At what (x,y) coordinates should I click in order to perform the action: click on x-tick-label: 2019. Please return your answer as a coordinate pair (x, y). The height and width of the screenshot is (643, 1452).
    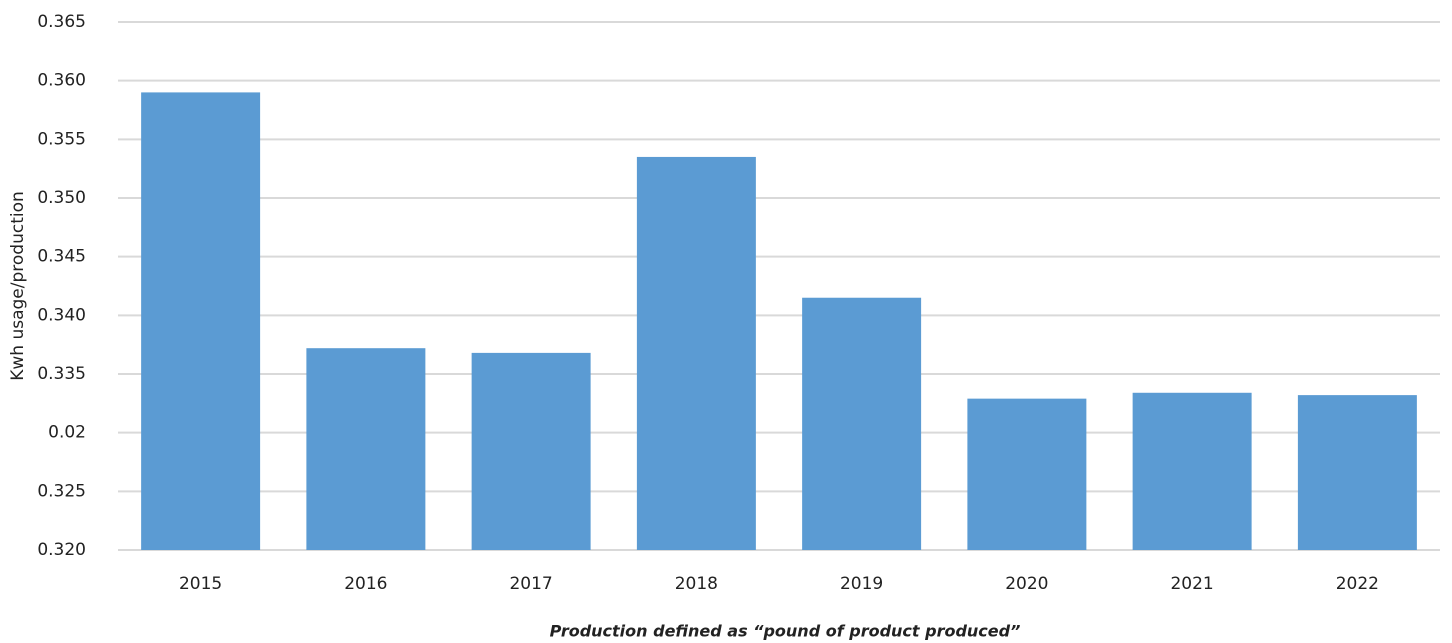
    Looking at the image, I should click on (861, 584).